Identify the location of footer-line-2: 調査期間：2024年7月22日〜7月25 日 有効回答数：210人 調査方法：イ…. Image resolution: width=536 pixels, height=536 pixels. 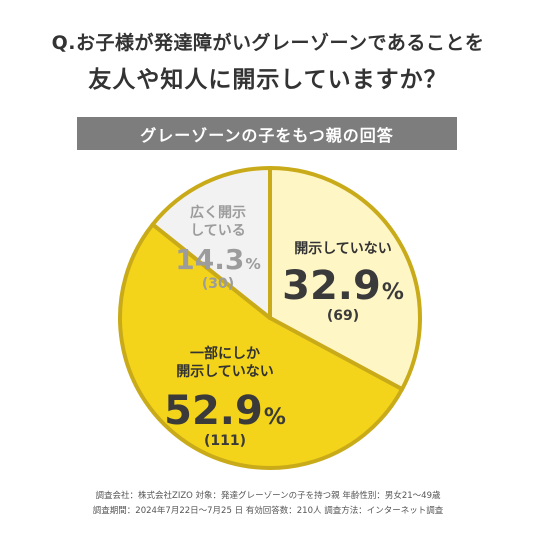
(268, 511).